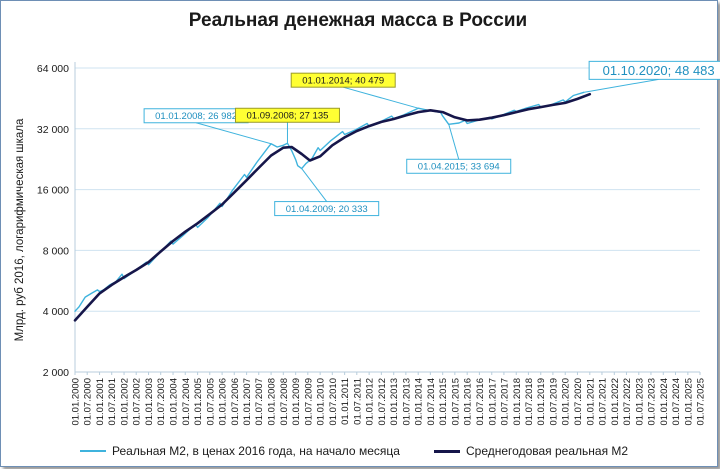  What do you see at coordinates (88, 402) in the screenshot?
I see `x-tick-label-1: 01.07.2000` at bounding box center [88, 402].